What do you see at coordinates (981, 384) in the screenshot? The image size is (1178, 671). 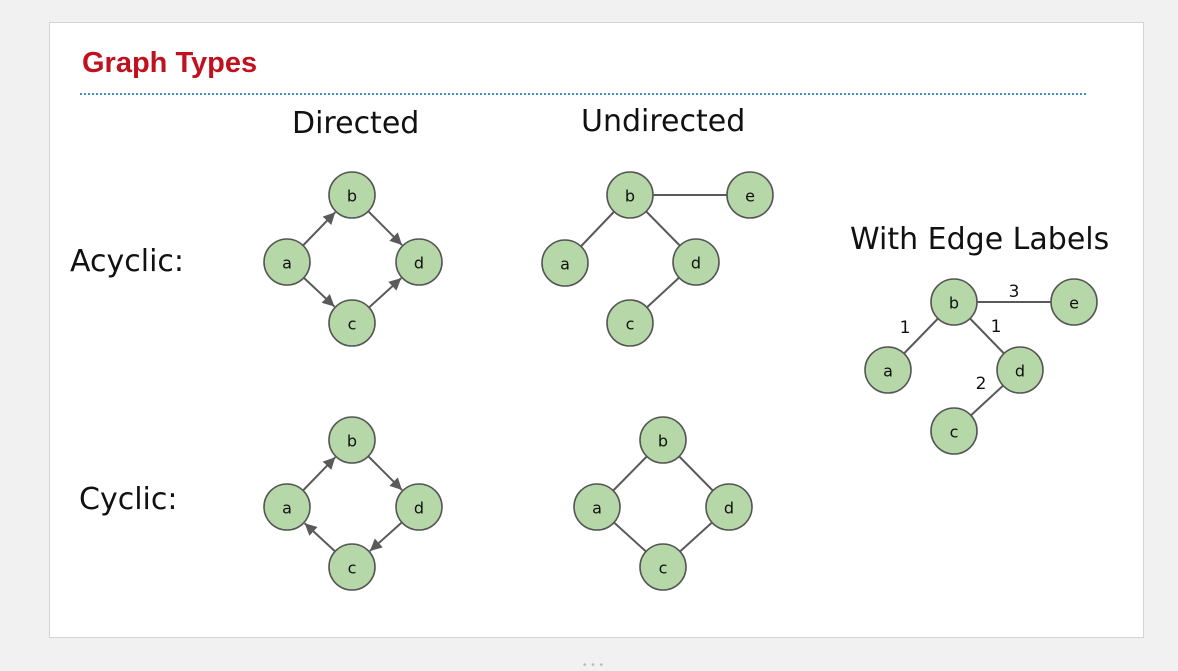 I see `edge-label-d-c: 2` at bounding box center [981, 384].